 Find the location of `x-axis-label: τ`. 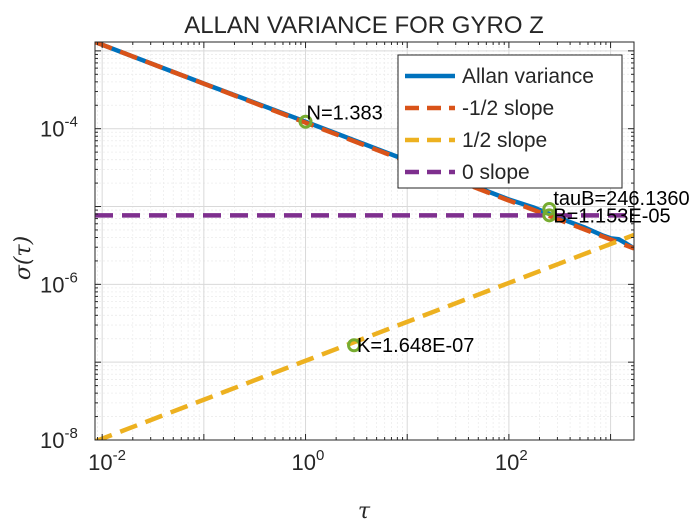

x-axis-label: τ is located at coordinates (364, 511).